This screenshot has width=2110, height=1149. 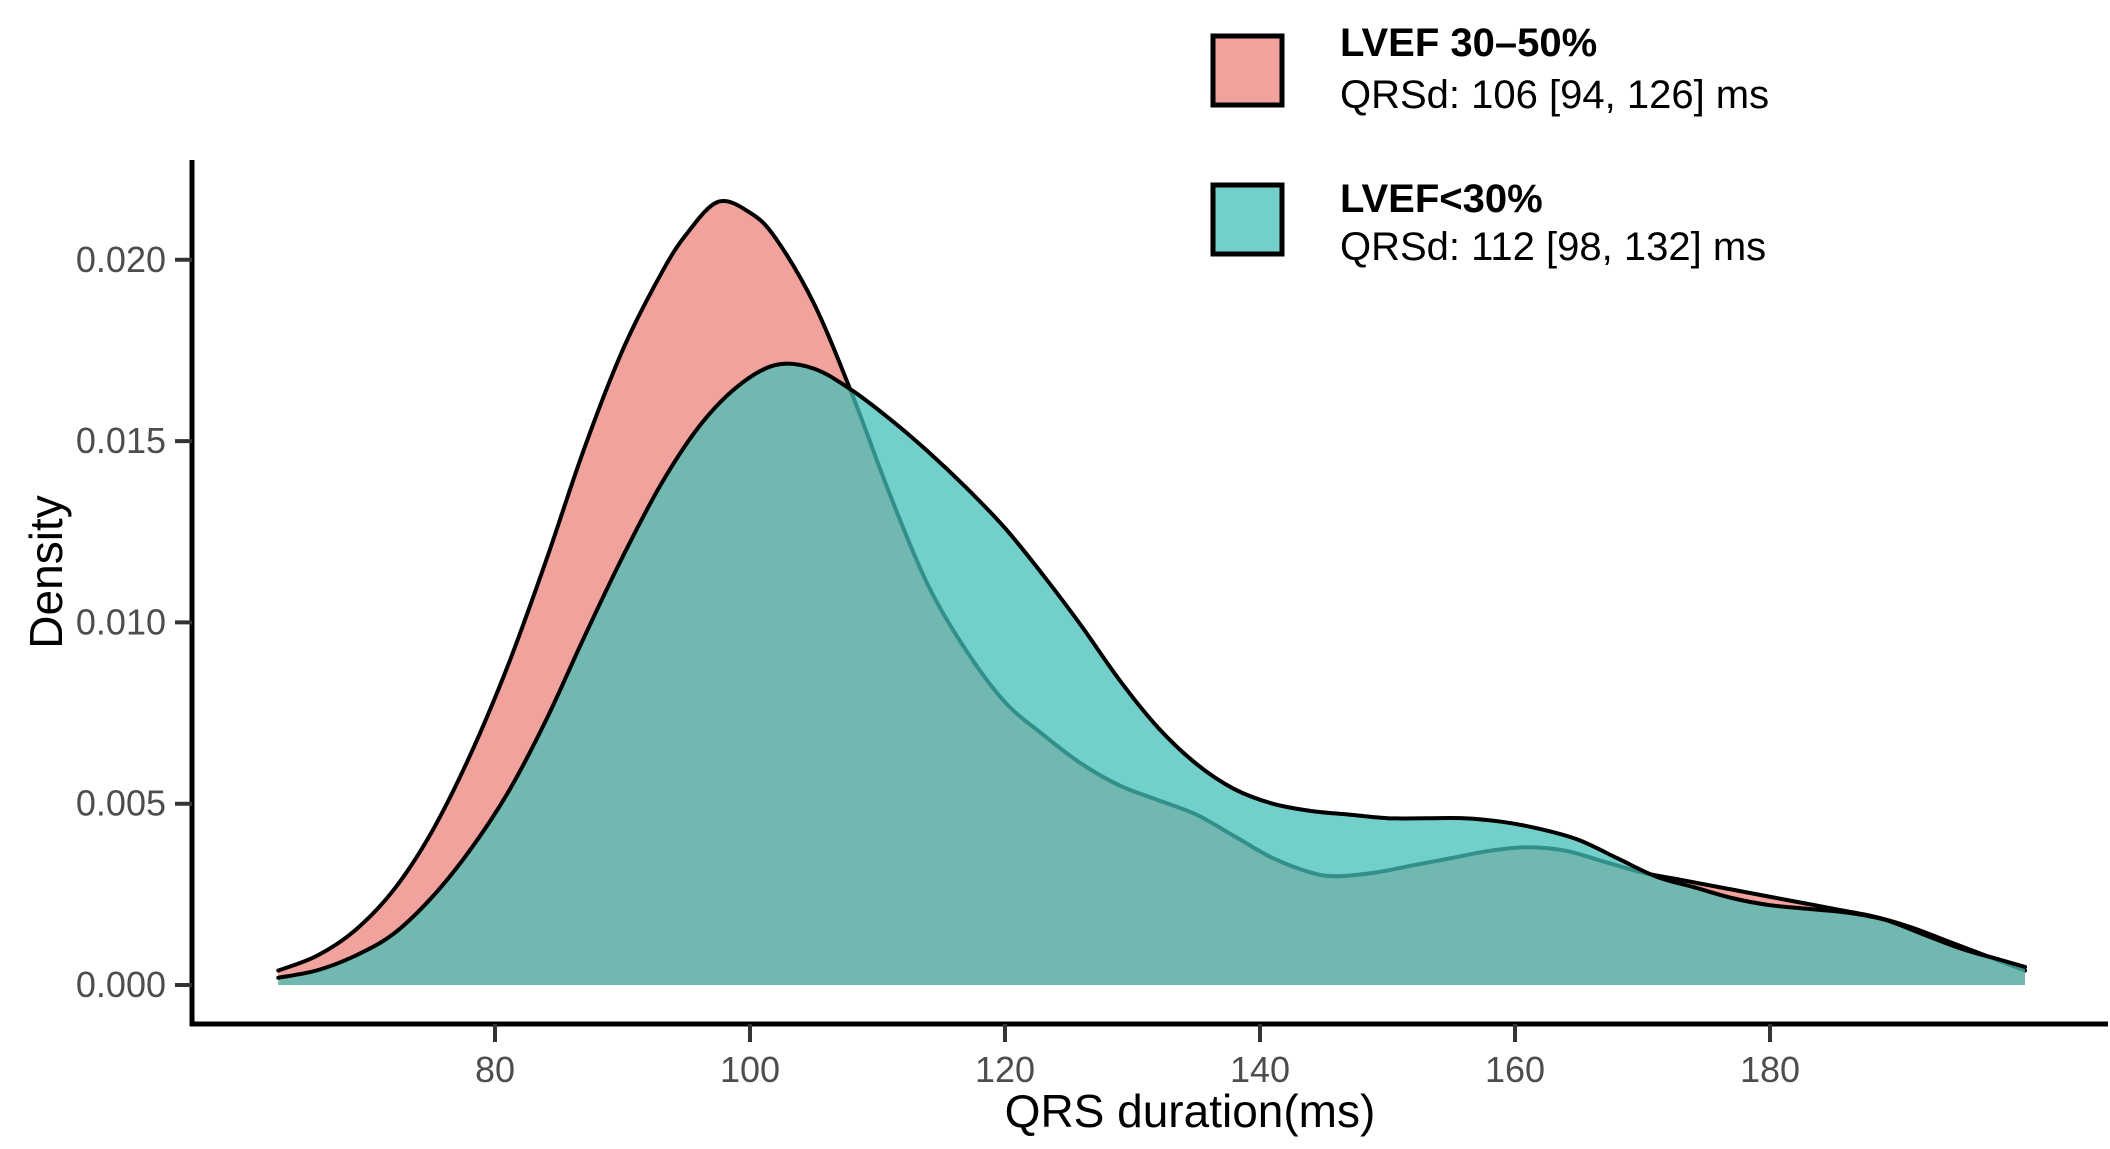 What do you see at coordinates (1515, 1069) in the screenshot?
I see `x-tick-label-160: 160` at bounding box center [1515, 1069].